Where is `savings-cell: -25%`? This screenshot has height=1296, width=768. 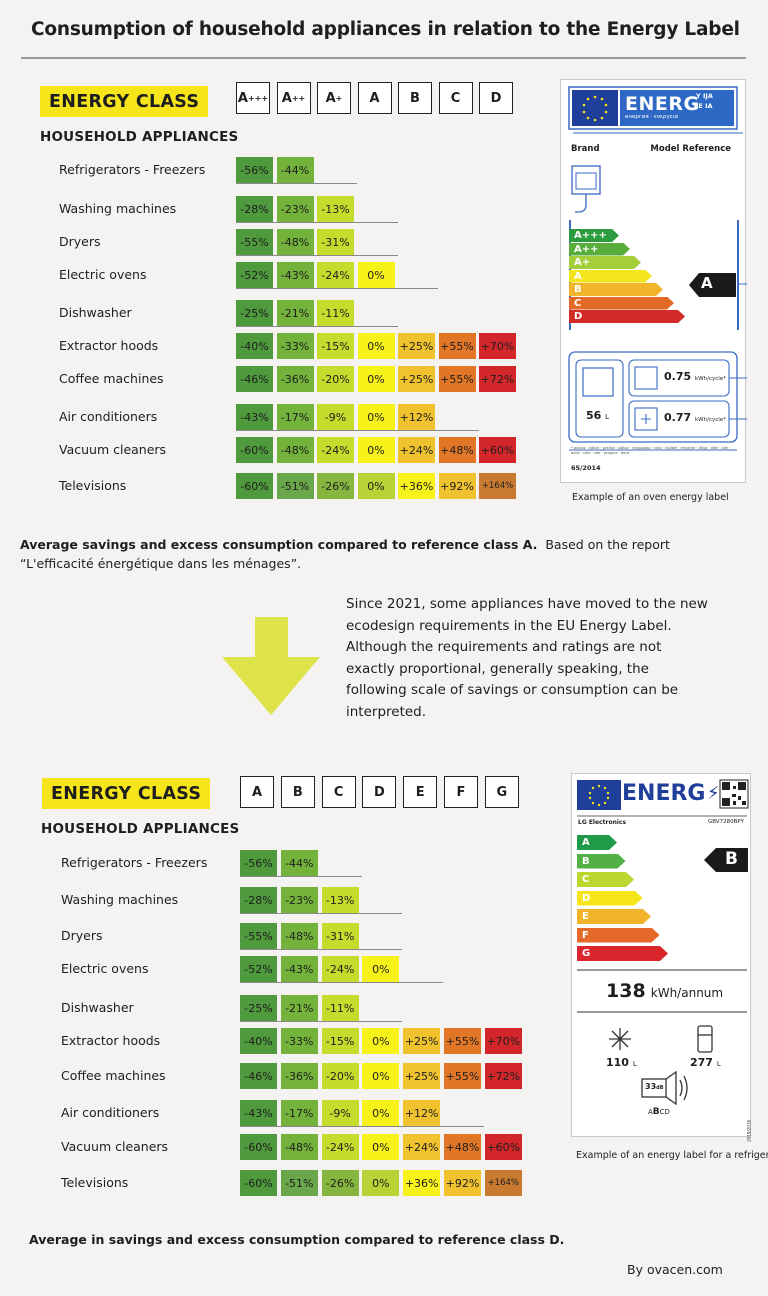
savings-cell: -25% is located at coordinates (258, 1008).